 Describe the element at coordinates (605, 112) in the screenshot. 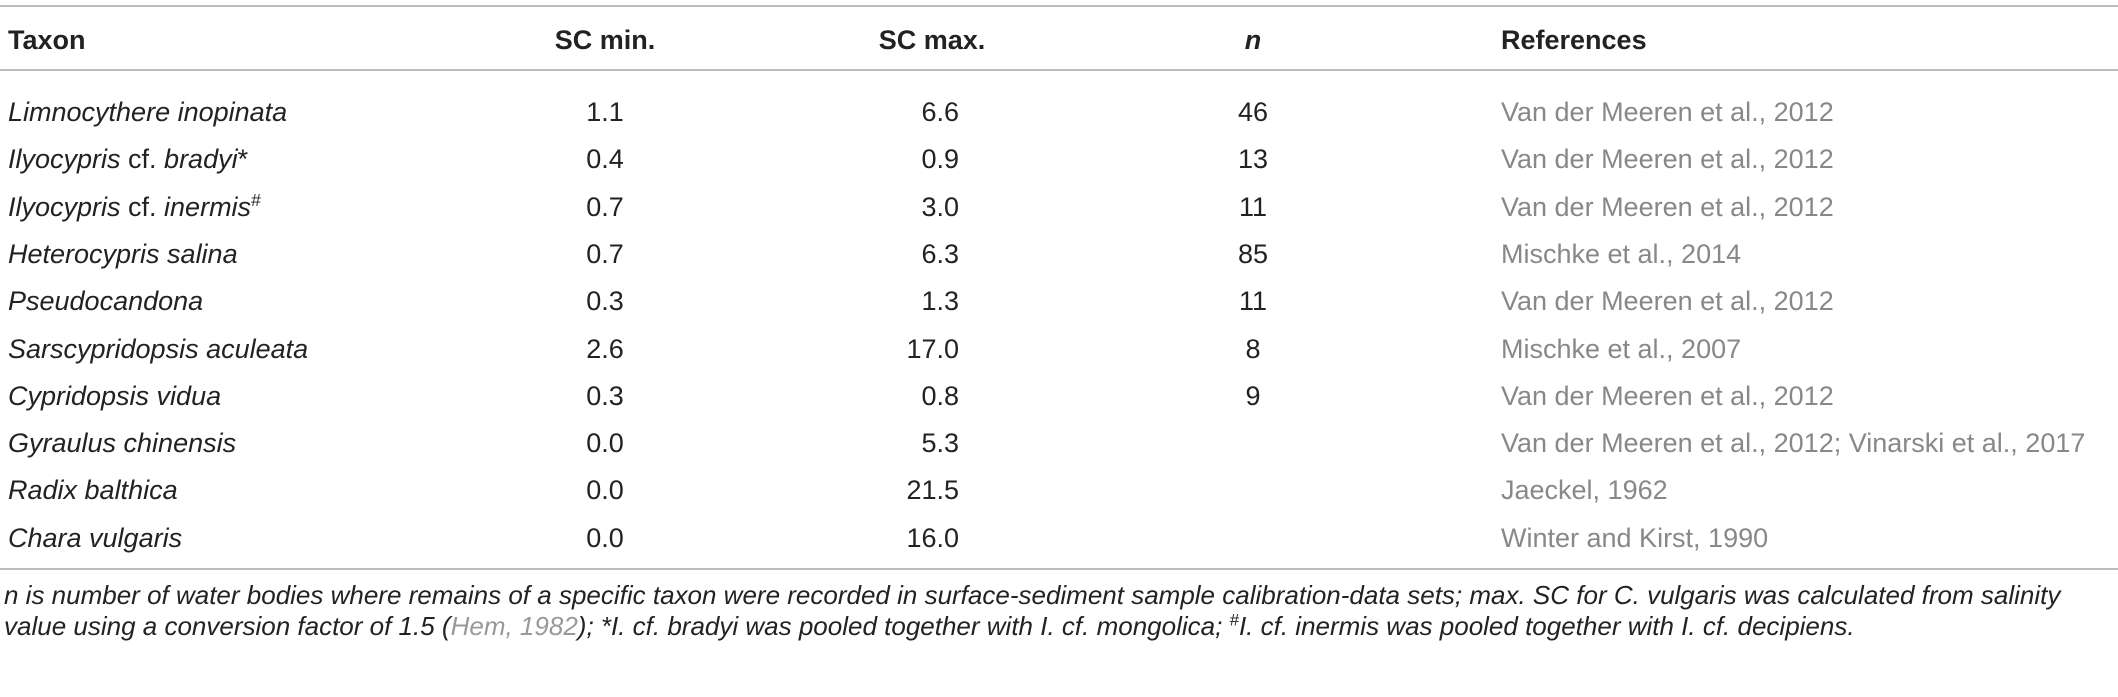

I see `sc-min: 1.1` at that location.